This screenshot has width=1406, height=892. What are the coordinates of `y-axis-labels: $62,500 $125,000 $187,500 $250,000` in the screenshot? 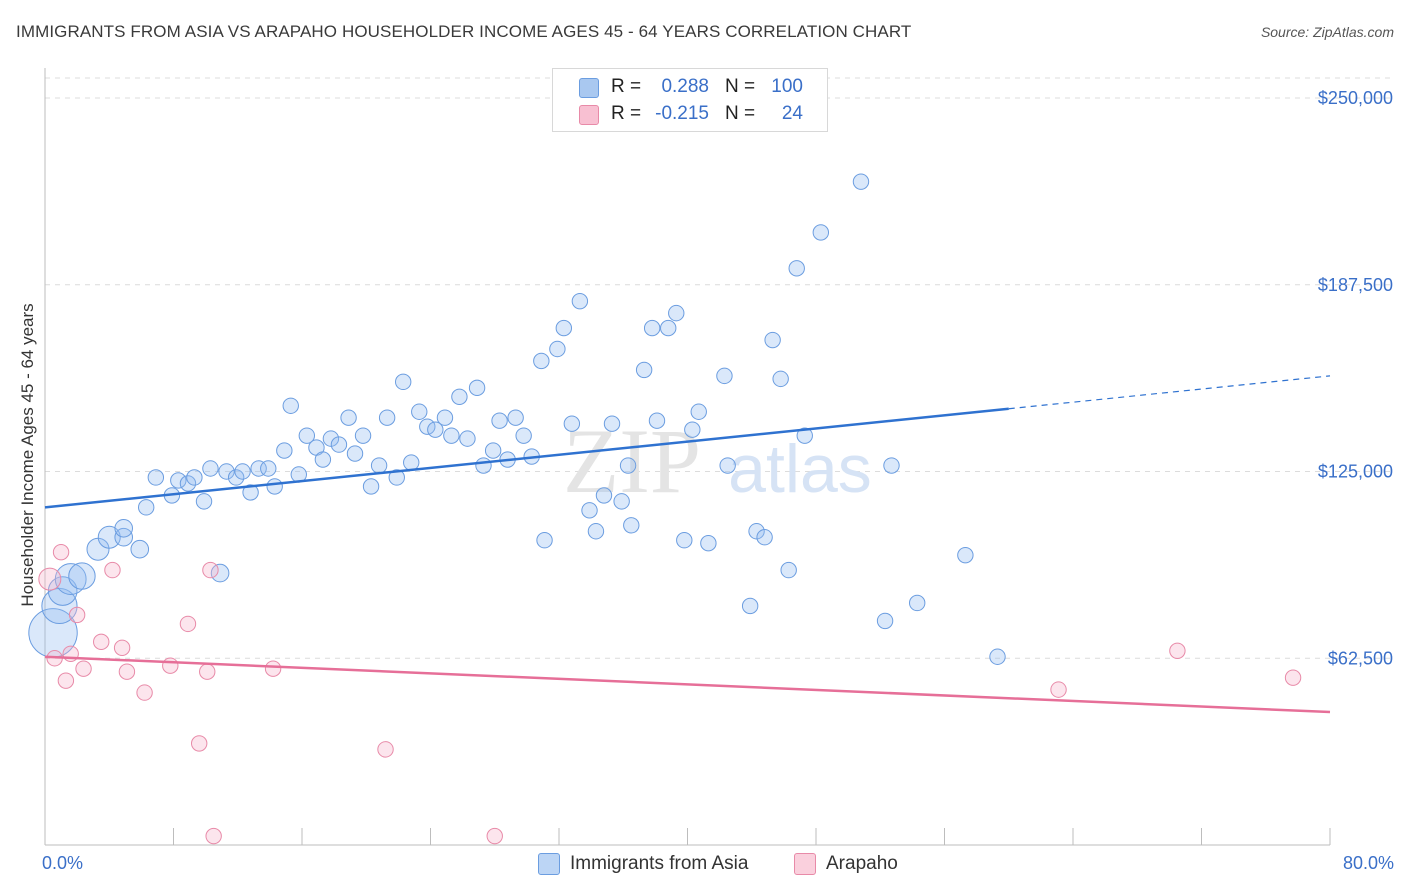 It's located at (1355, 378).